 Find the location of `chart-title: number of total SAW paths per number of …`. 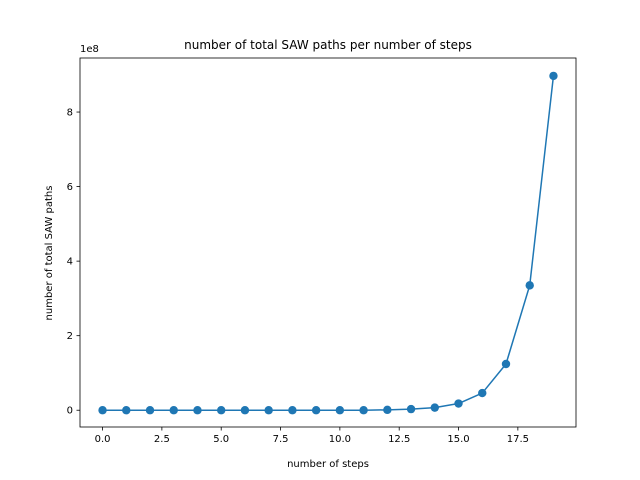

chart-title: number of total SAW paths per number of … is located at coordinates (328, 45).